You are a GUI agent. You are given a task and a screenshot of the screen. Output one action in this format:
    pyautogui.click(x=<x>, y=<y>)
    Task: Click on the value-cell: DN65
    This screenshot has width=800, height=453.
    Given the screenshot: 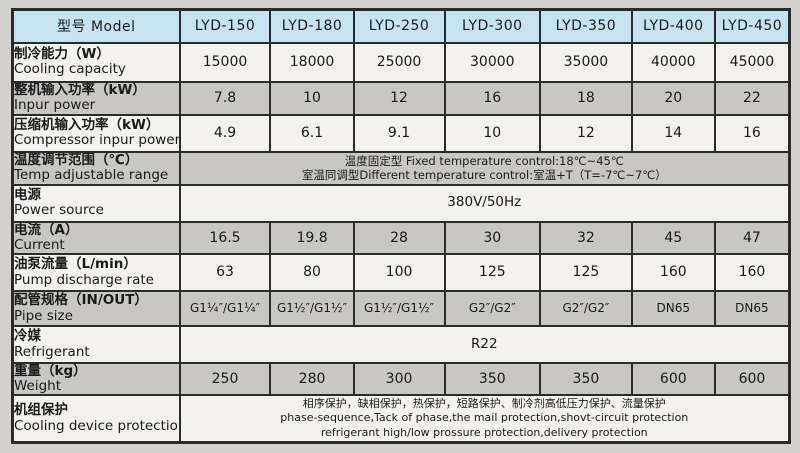 What is the action you would take?
    pyautogui.click(x=752, y=308)
    